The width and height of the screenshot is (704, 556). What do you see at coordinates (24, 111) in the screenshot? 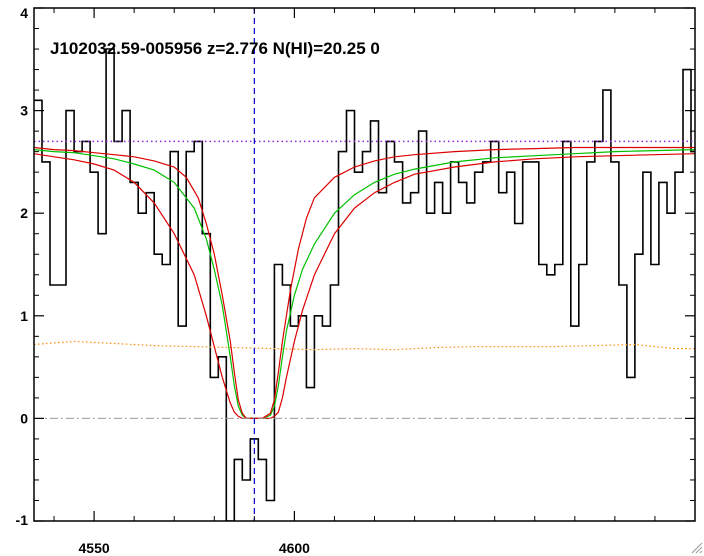
I see `y-tick-label: 3` at bounding box center [24, 111].